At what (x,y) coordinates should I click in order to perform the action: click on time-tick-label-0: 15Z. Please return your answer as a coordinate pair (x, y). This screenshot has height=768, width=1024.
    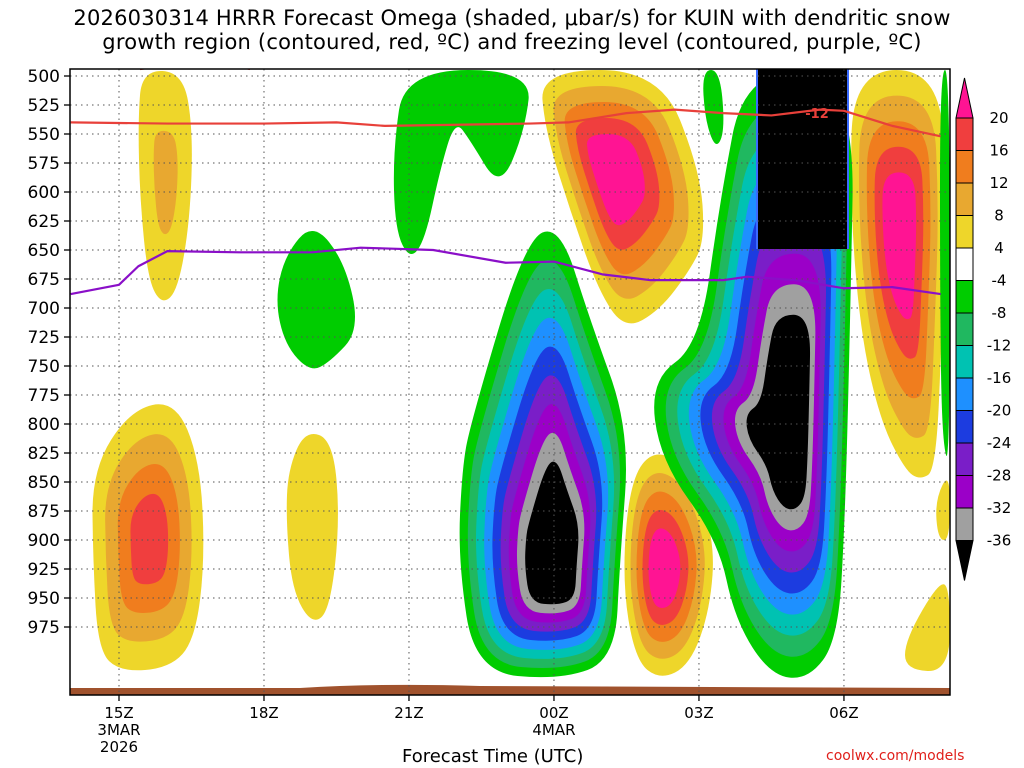
    Looking at the image, I should click on (118, 713).